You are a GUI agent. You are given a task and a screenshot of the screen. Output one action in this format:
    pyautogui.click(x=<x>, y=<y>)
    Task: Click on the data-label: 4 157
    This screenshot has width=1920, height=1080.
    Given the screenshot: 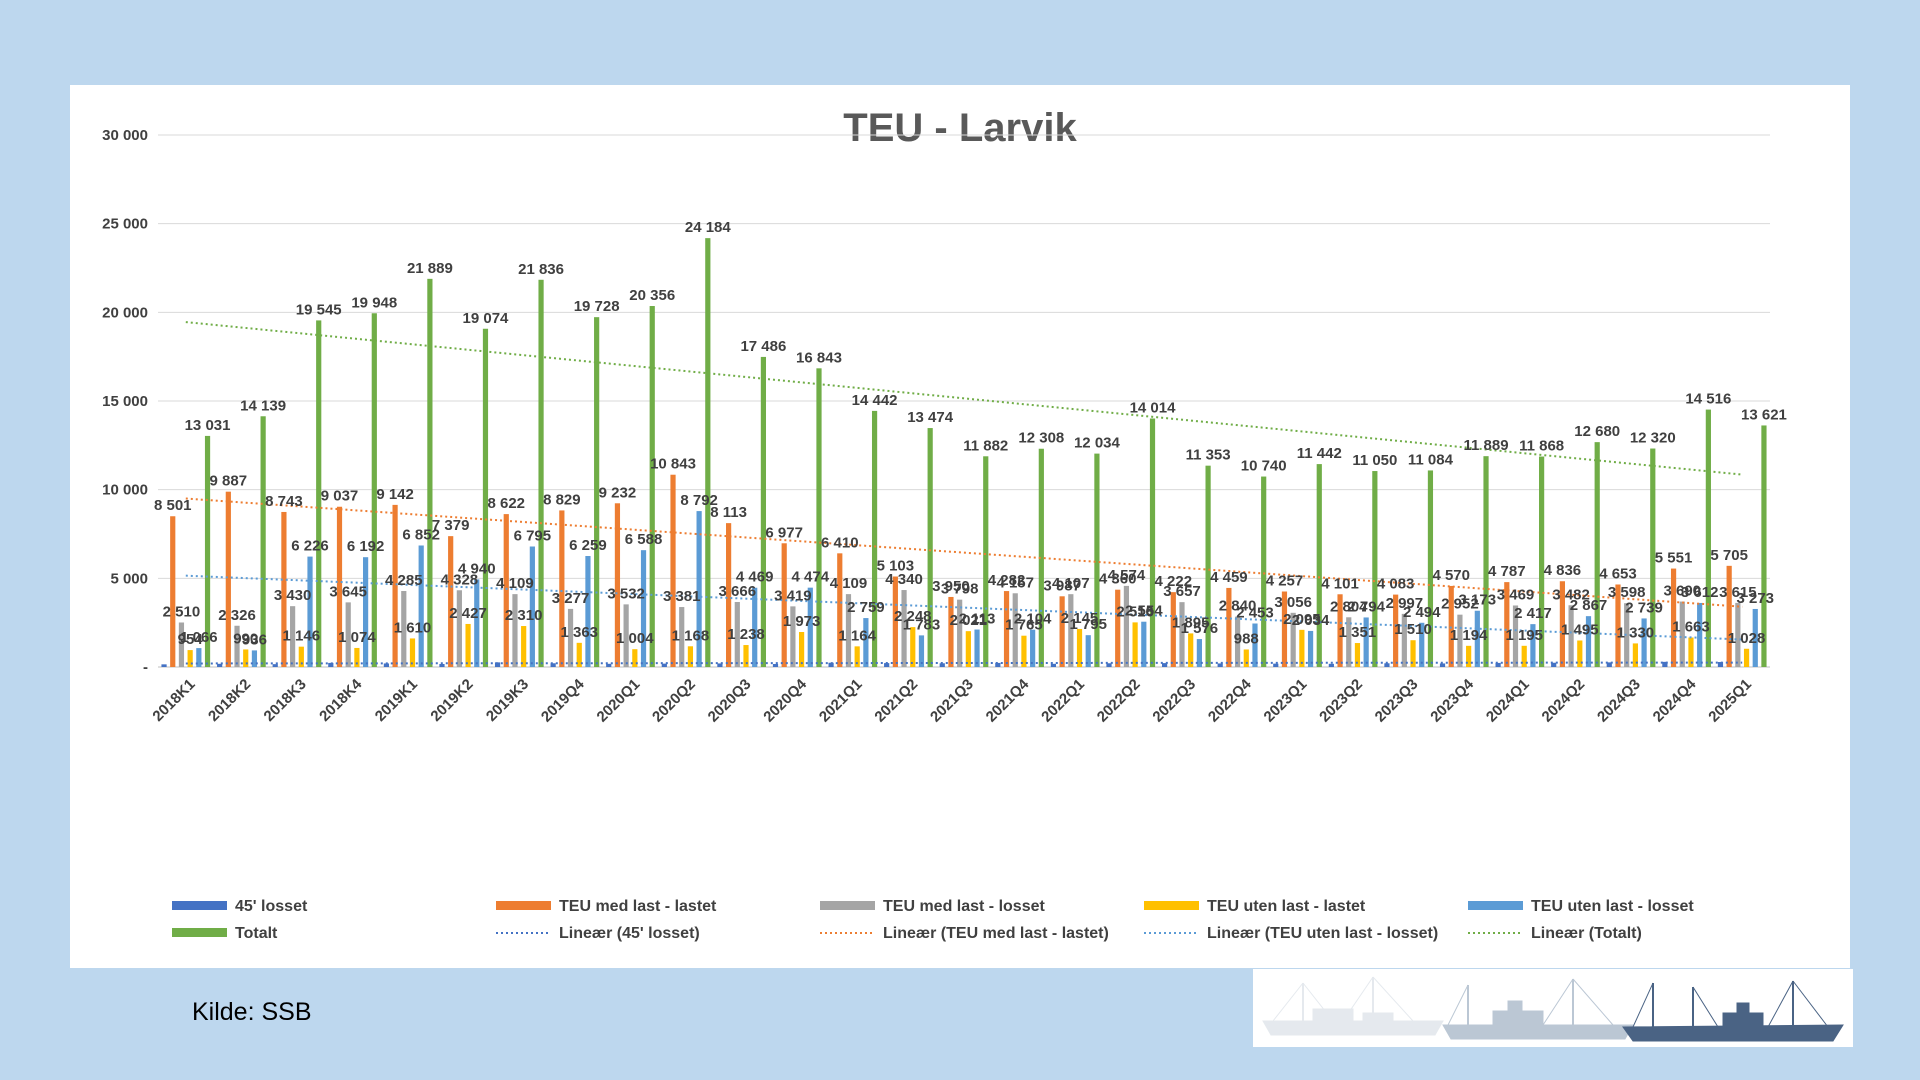 What is the action you would take?
    pyautogui.click(x=1015, y=582)
    